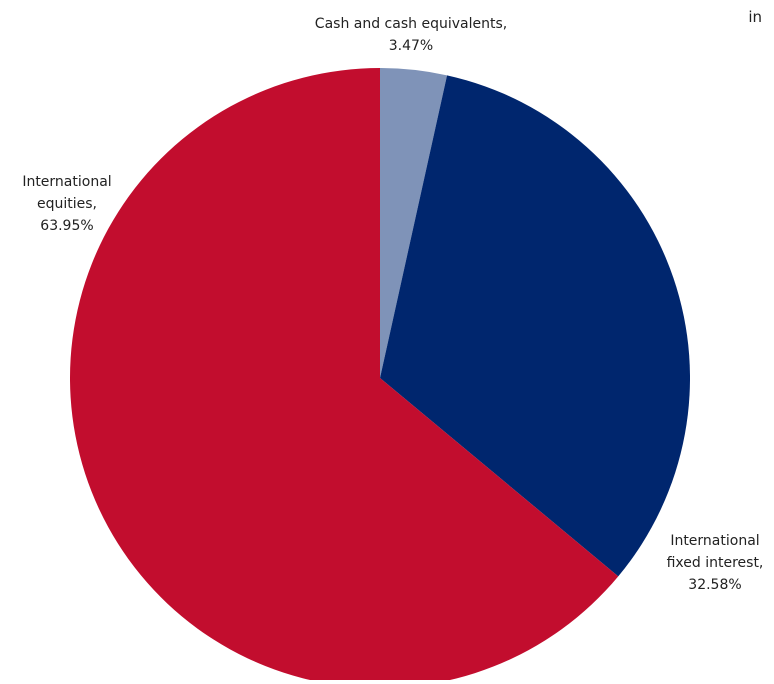  Describe the element at coordinates (714, 585) in the screenshot. I see `slice-label-line: 32.58%` at that location.